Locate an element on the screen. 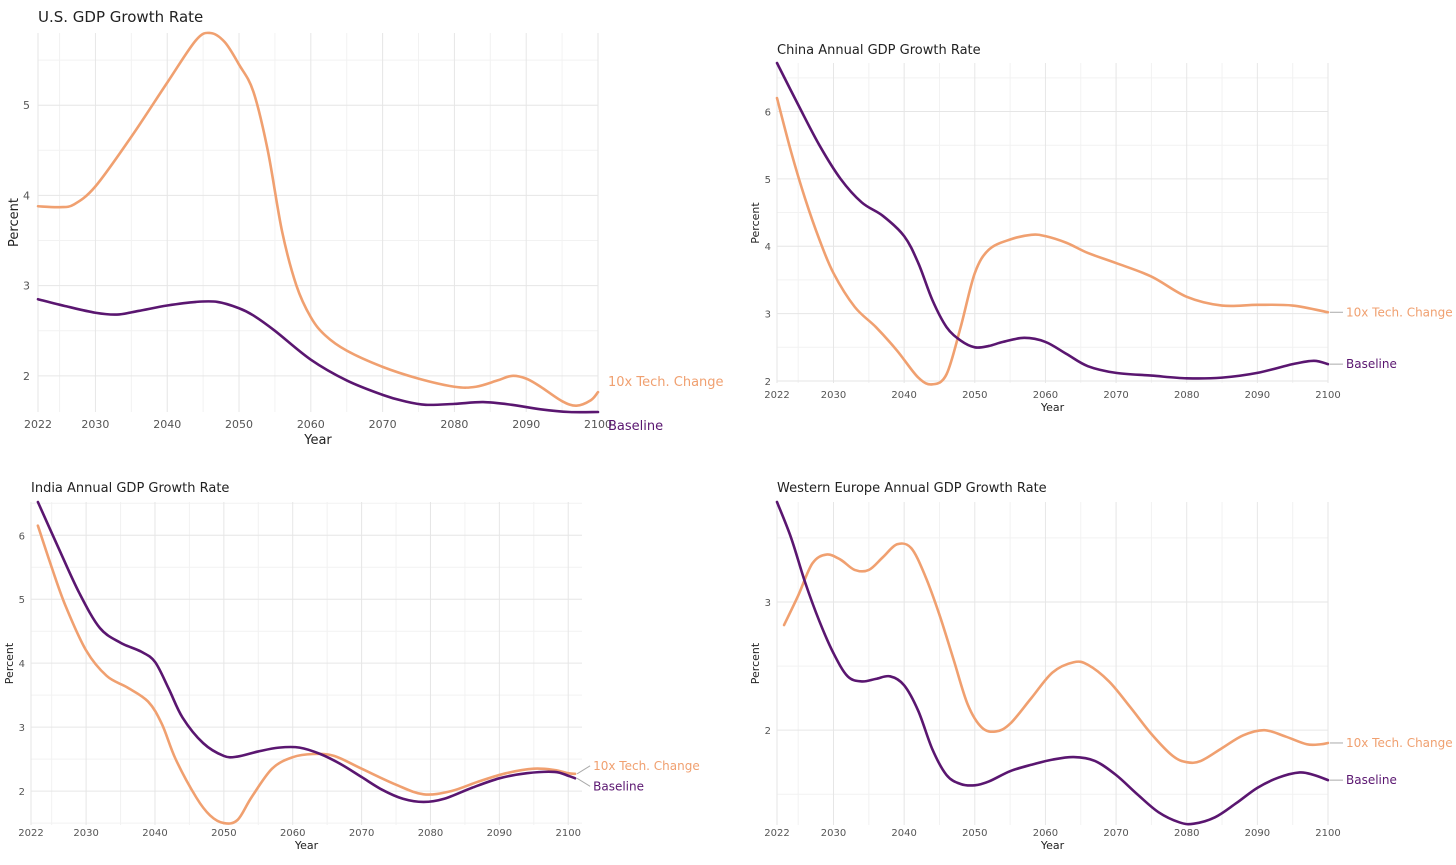 The width and height of the screenshot is (1456, 865). chart-title: India Annual GDP Growth Rate is located at coordinates (130, 488).